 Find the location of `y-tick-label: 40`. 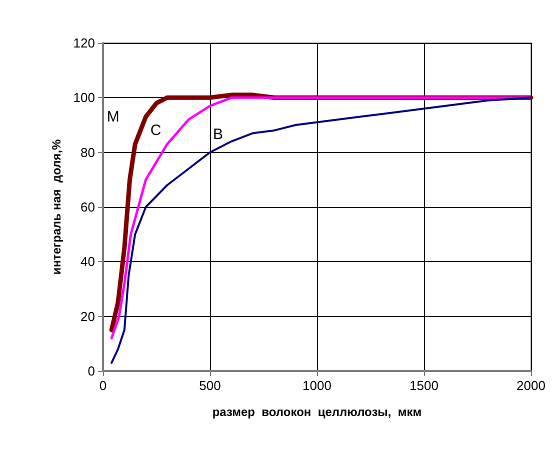

y-tick-label: 40 is located at coordinates (87, 262).